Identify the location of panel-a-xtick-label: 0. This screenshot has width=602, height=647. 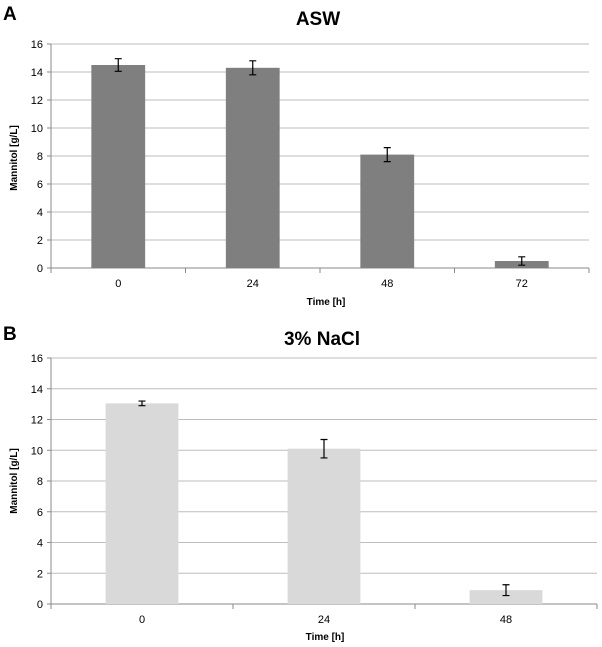
(118, 284).